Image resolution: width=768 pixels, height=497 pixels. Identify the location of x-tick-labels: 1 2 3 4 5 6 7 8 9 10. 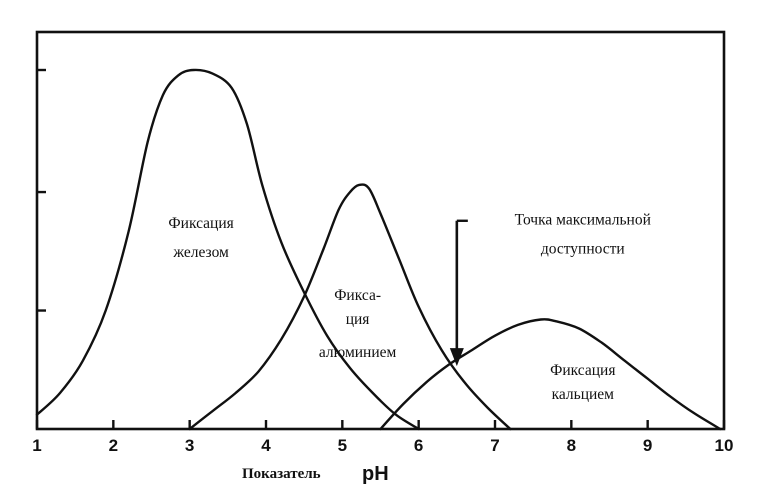
(382, 445).